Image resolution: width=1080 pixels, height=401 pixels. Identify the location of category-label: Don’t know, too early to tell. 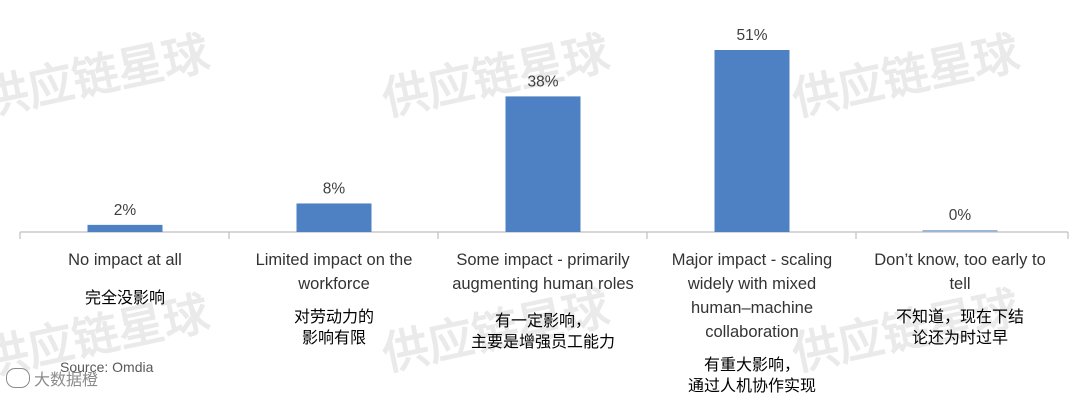
(960, 272).